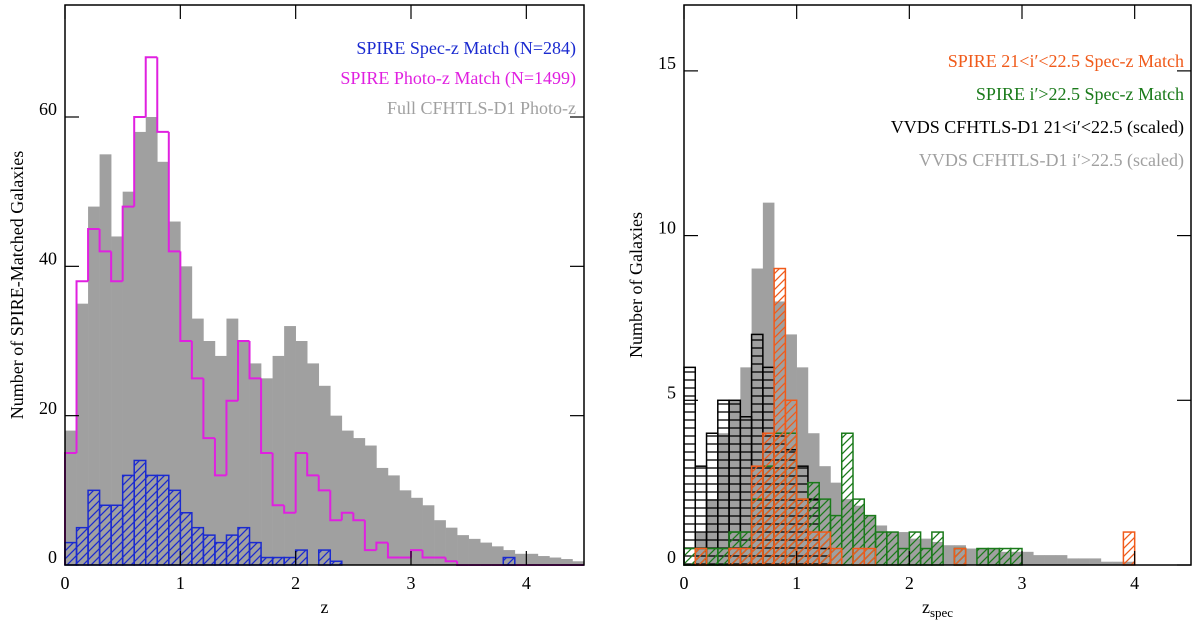 Image resolution: width=1200 pixels, height=621 pixels. I want to click on y-tick-label: 15, so click(667, 63).